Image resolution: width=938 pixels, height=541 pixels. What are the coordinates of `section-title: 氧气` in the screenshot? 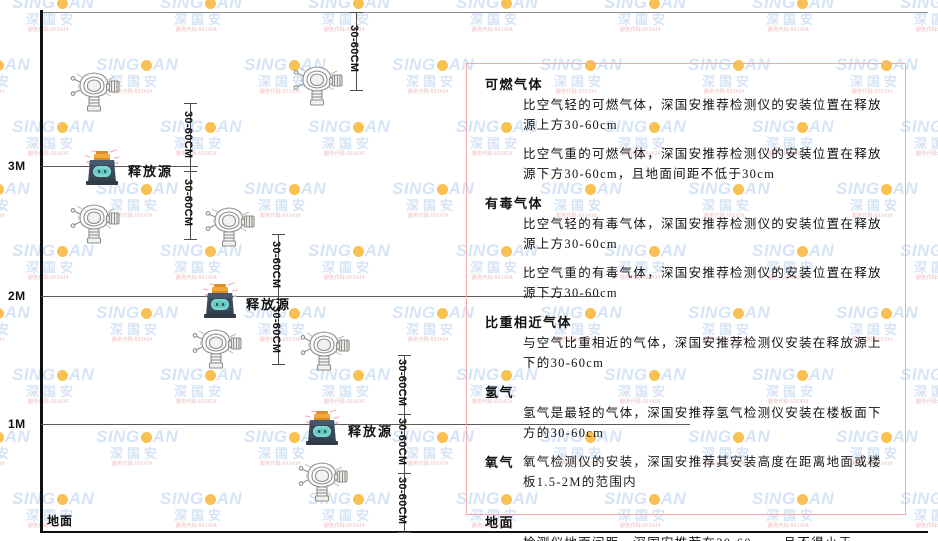 It's located at (500, 462).